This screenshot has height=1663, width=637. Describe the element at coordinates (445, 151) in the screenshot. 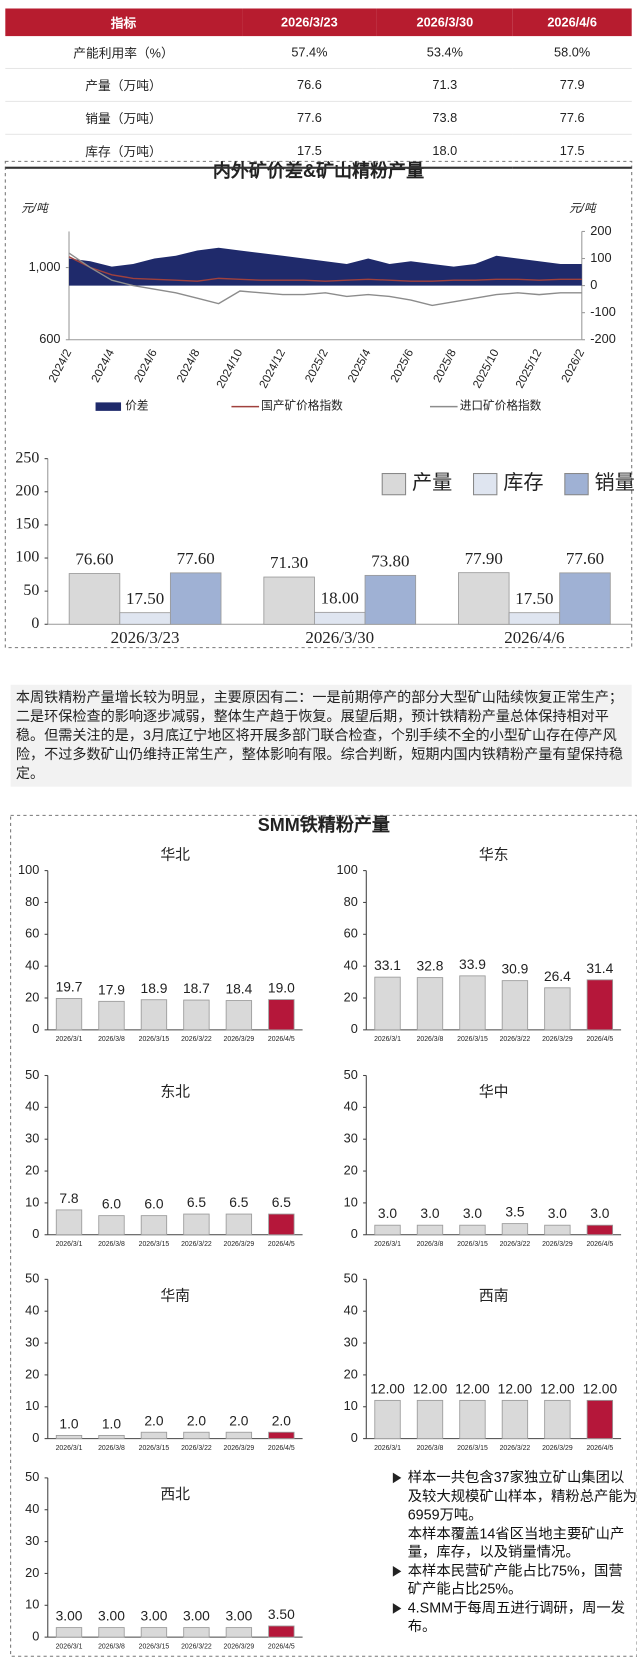

I see `cell: 18.0` at that location.